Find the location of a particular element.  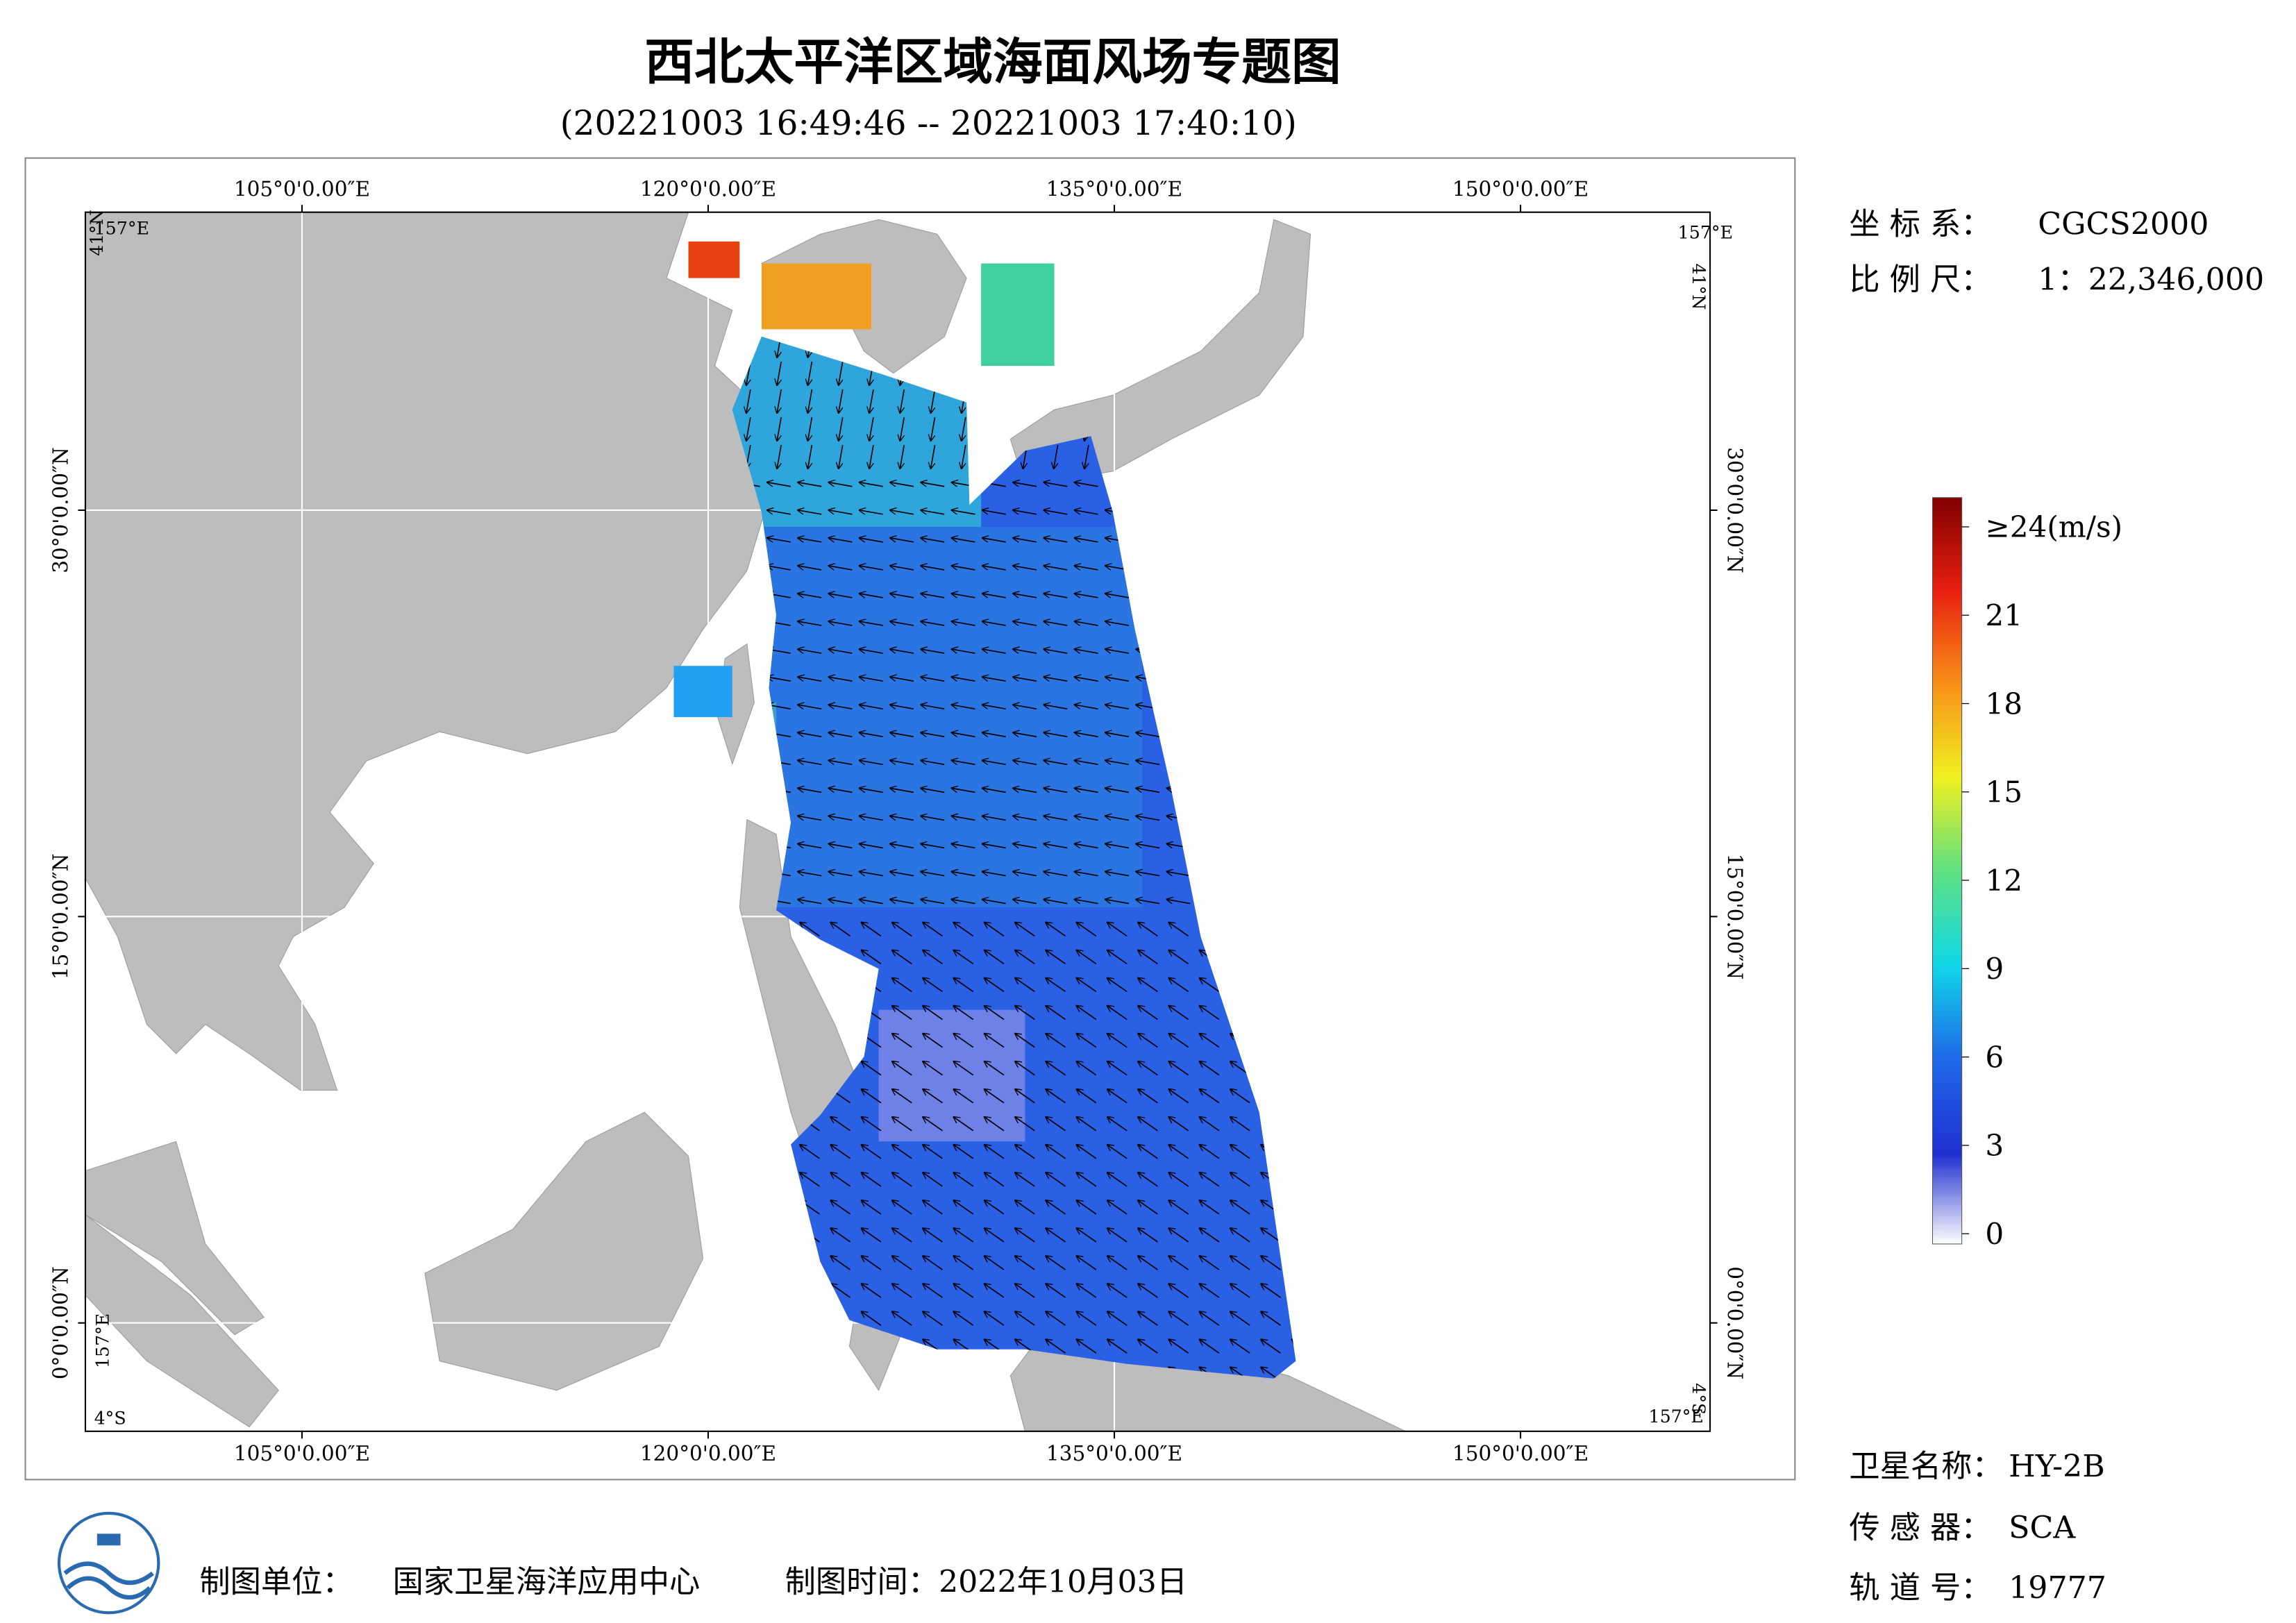

colorbar-label: 6 is located at coordinates (1994, 1057).